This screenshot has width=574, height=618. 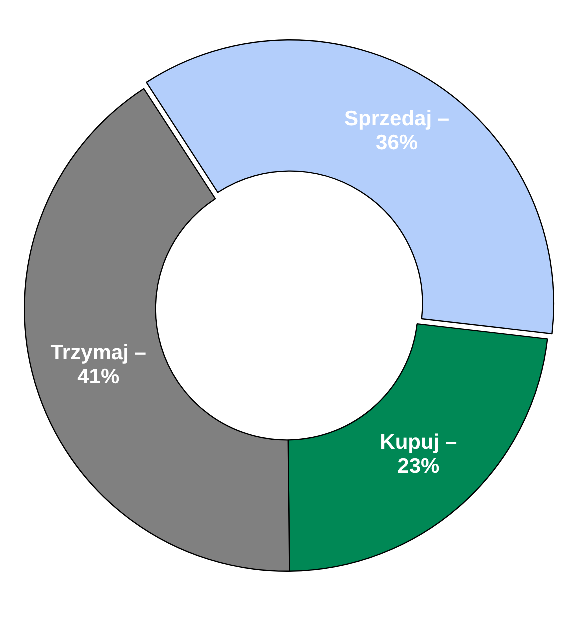 What do you see at coordinates (397, 142) in the screenshot?
I see `data-label: 36%` at bounding box center [397, 142].